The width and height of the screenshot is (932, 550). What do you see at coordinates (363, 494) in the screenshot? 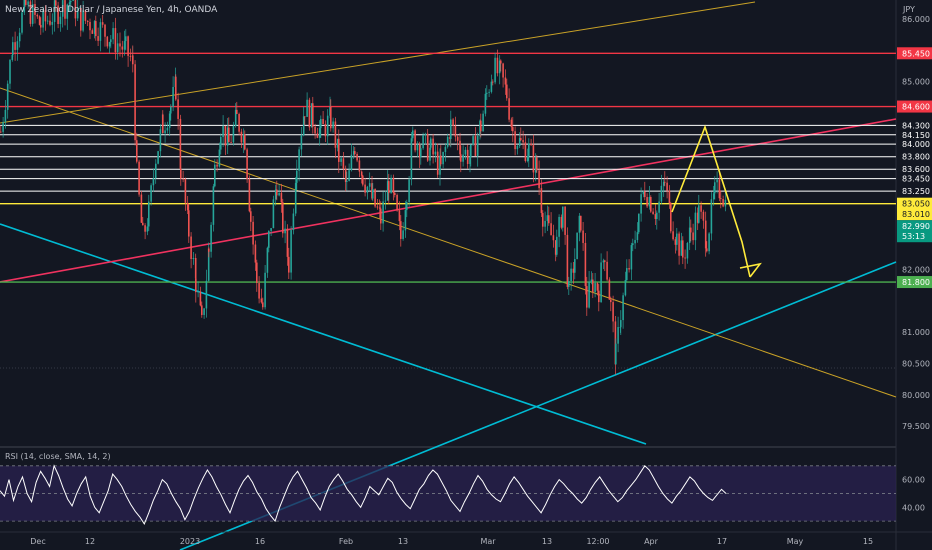
I see `rsi-line` at bounding box center [363, 494].